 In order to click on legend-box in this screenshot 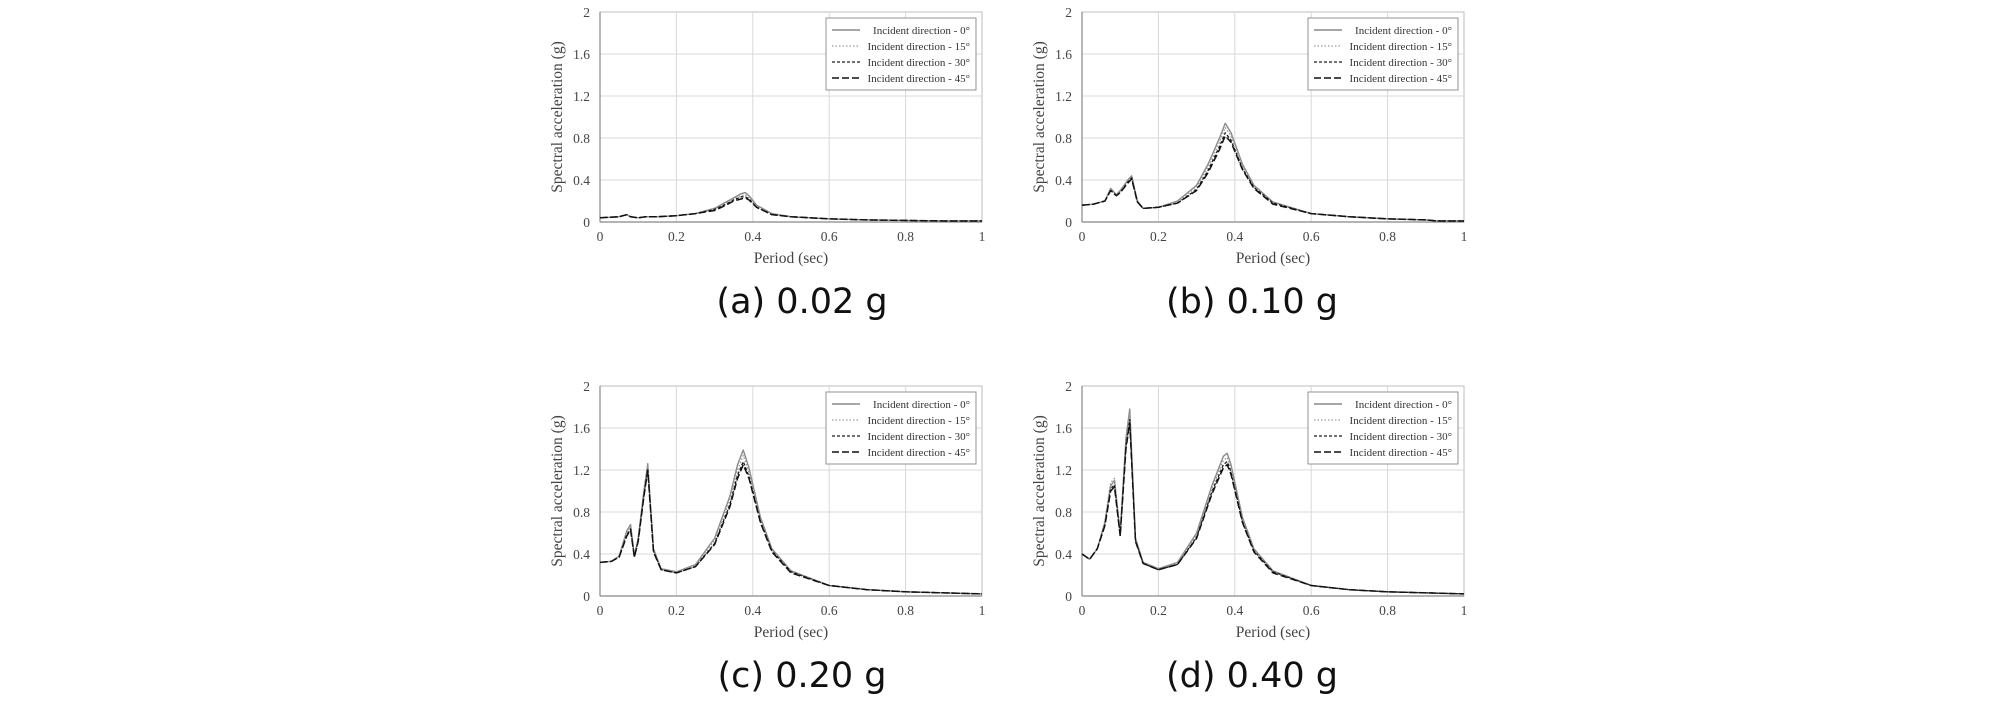, I will do `click(1383, 54)`.